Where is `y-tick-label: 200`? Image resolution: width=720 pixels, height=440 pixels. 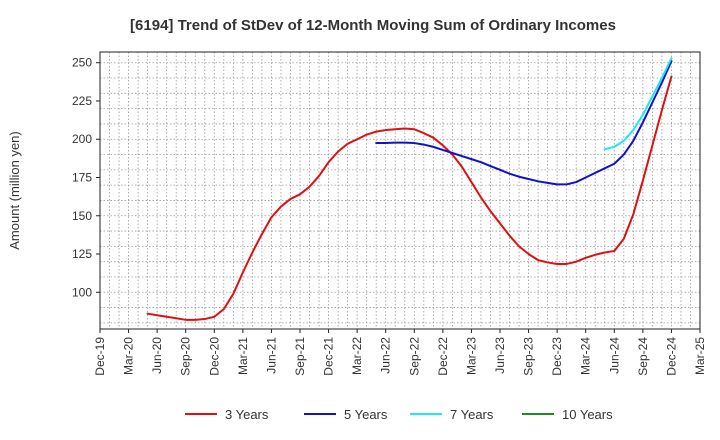
y-tick-label: 200 is located at coordinates (82, 139).